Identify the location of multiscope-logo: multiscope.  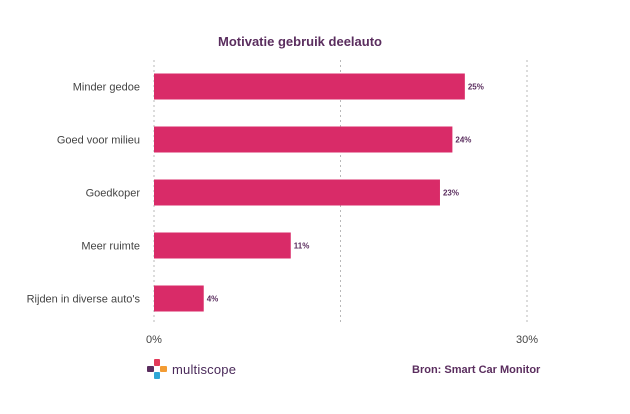
(191, 369).